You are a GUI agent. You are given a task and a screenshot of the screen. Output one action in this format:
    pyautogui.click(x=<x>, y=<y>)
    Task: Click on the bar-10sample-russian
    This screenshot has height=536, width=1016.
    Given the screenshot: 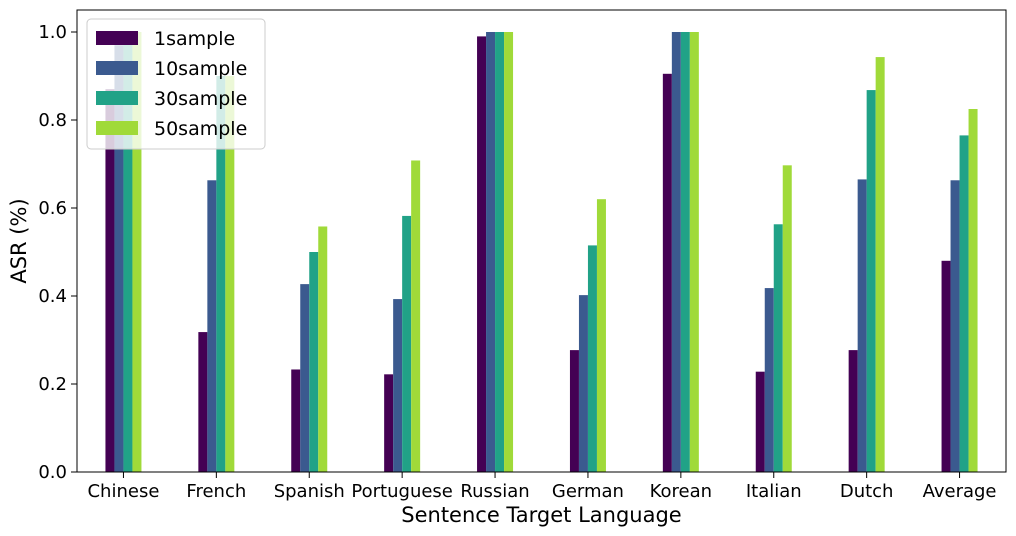 What is the action you would take?
    pyautogui.click(x=491, y=252)
    